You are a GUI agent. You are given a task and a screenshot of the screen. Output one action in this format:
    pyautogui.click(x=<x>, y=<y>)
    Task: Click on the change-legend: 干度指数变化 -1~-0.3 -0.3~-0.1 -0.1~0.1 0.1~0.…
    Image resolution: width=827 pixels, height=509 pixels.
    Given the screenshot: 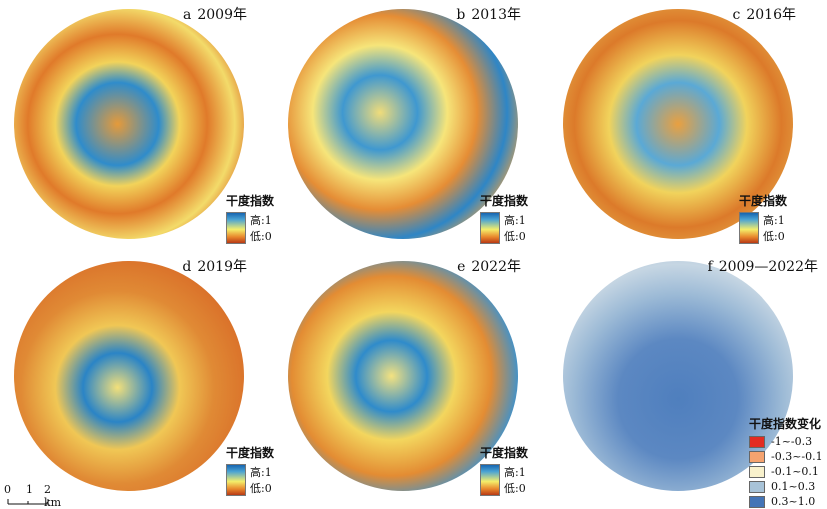 What is the action you would take?
    pyautogui.click(x=786, y=462)
    